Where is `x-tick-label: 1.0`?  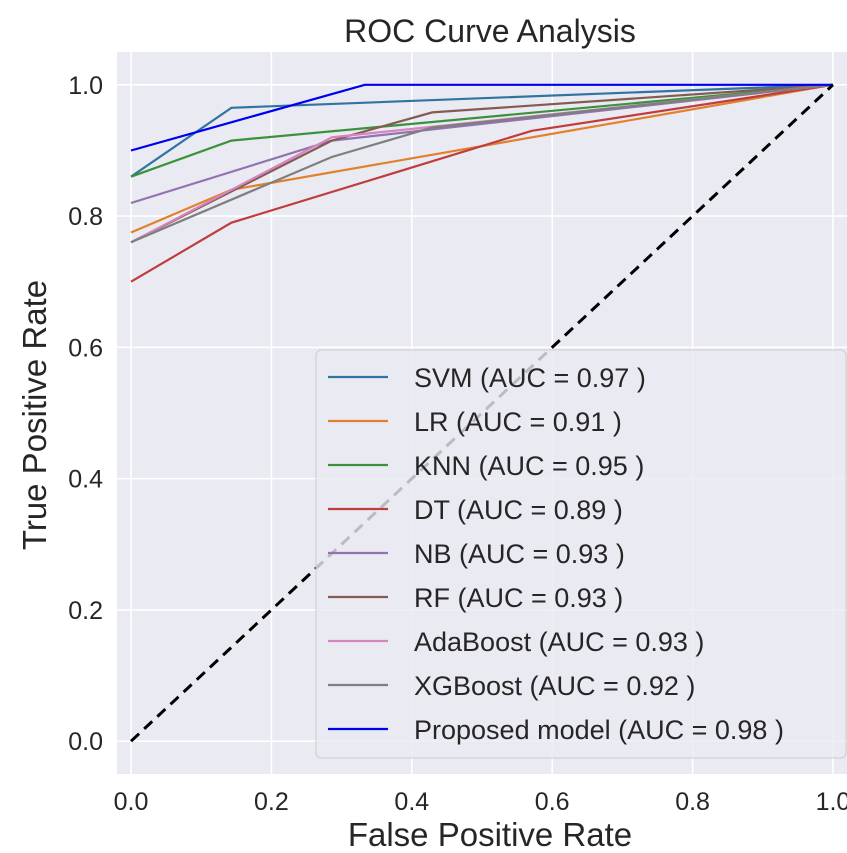 x-tick-label: 1.0 is located at coordinates (831, 802).